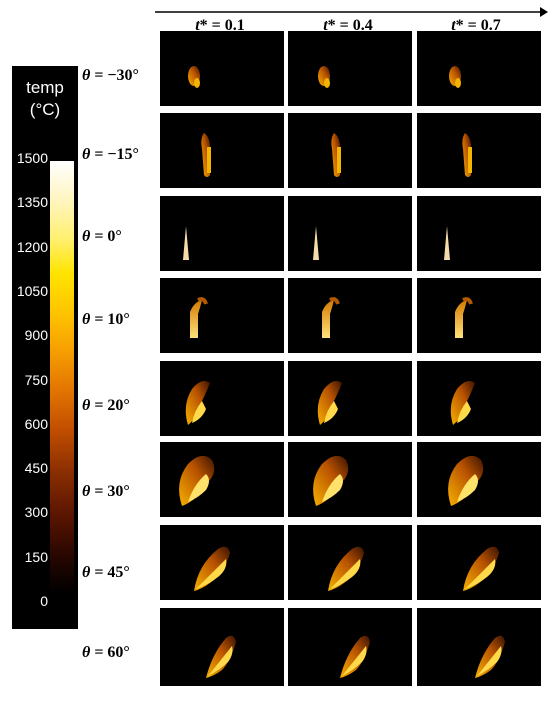 The image size is (550, 701). Describe the element at coordinates (479, 315) in the screenshot. I see `flame-panel-10-t07` at that location.